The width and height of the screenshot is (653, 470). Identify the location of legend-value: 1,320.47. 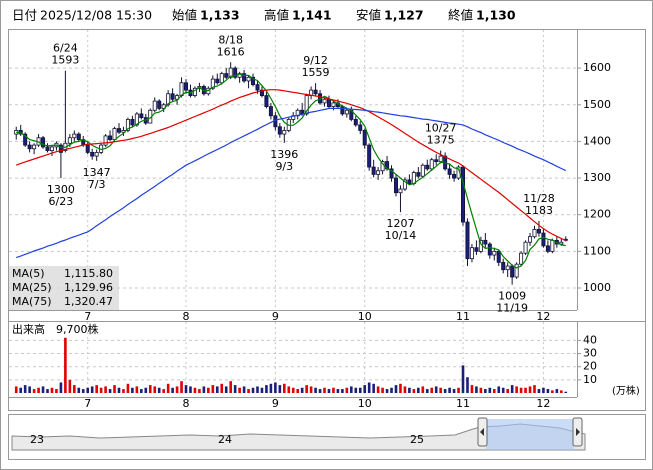
(88, 301).